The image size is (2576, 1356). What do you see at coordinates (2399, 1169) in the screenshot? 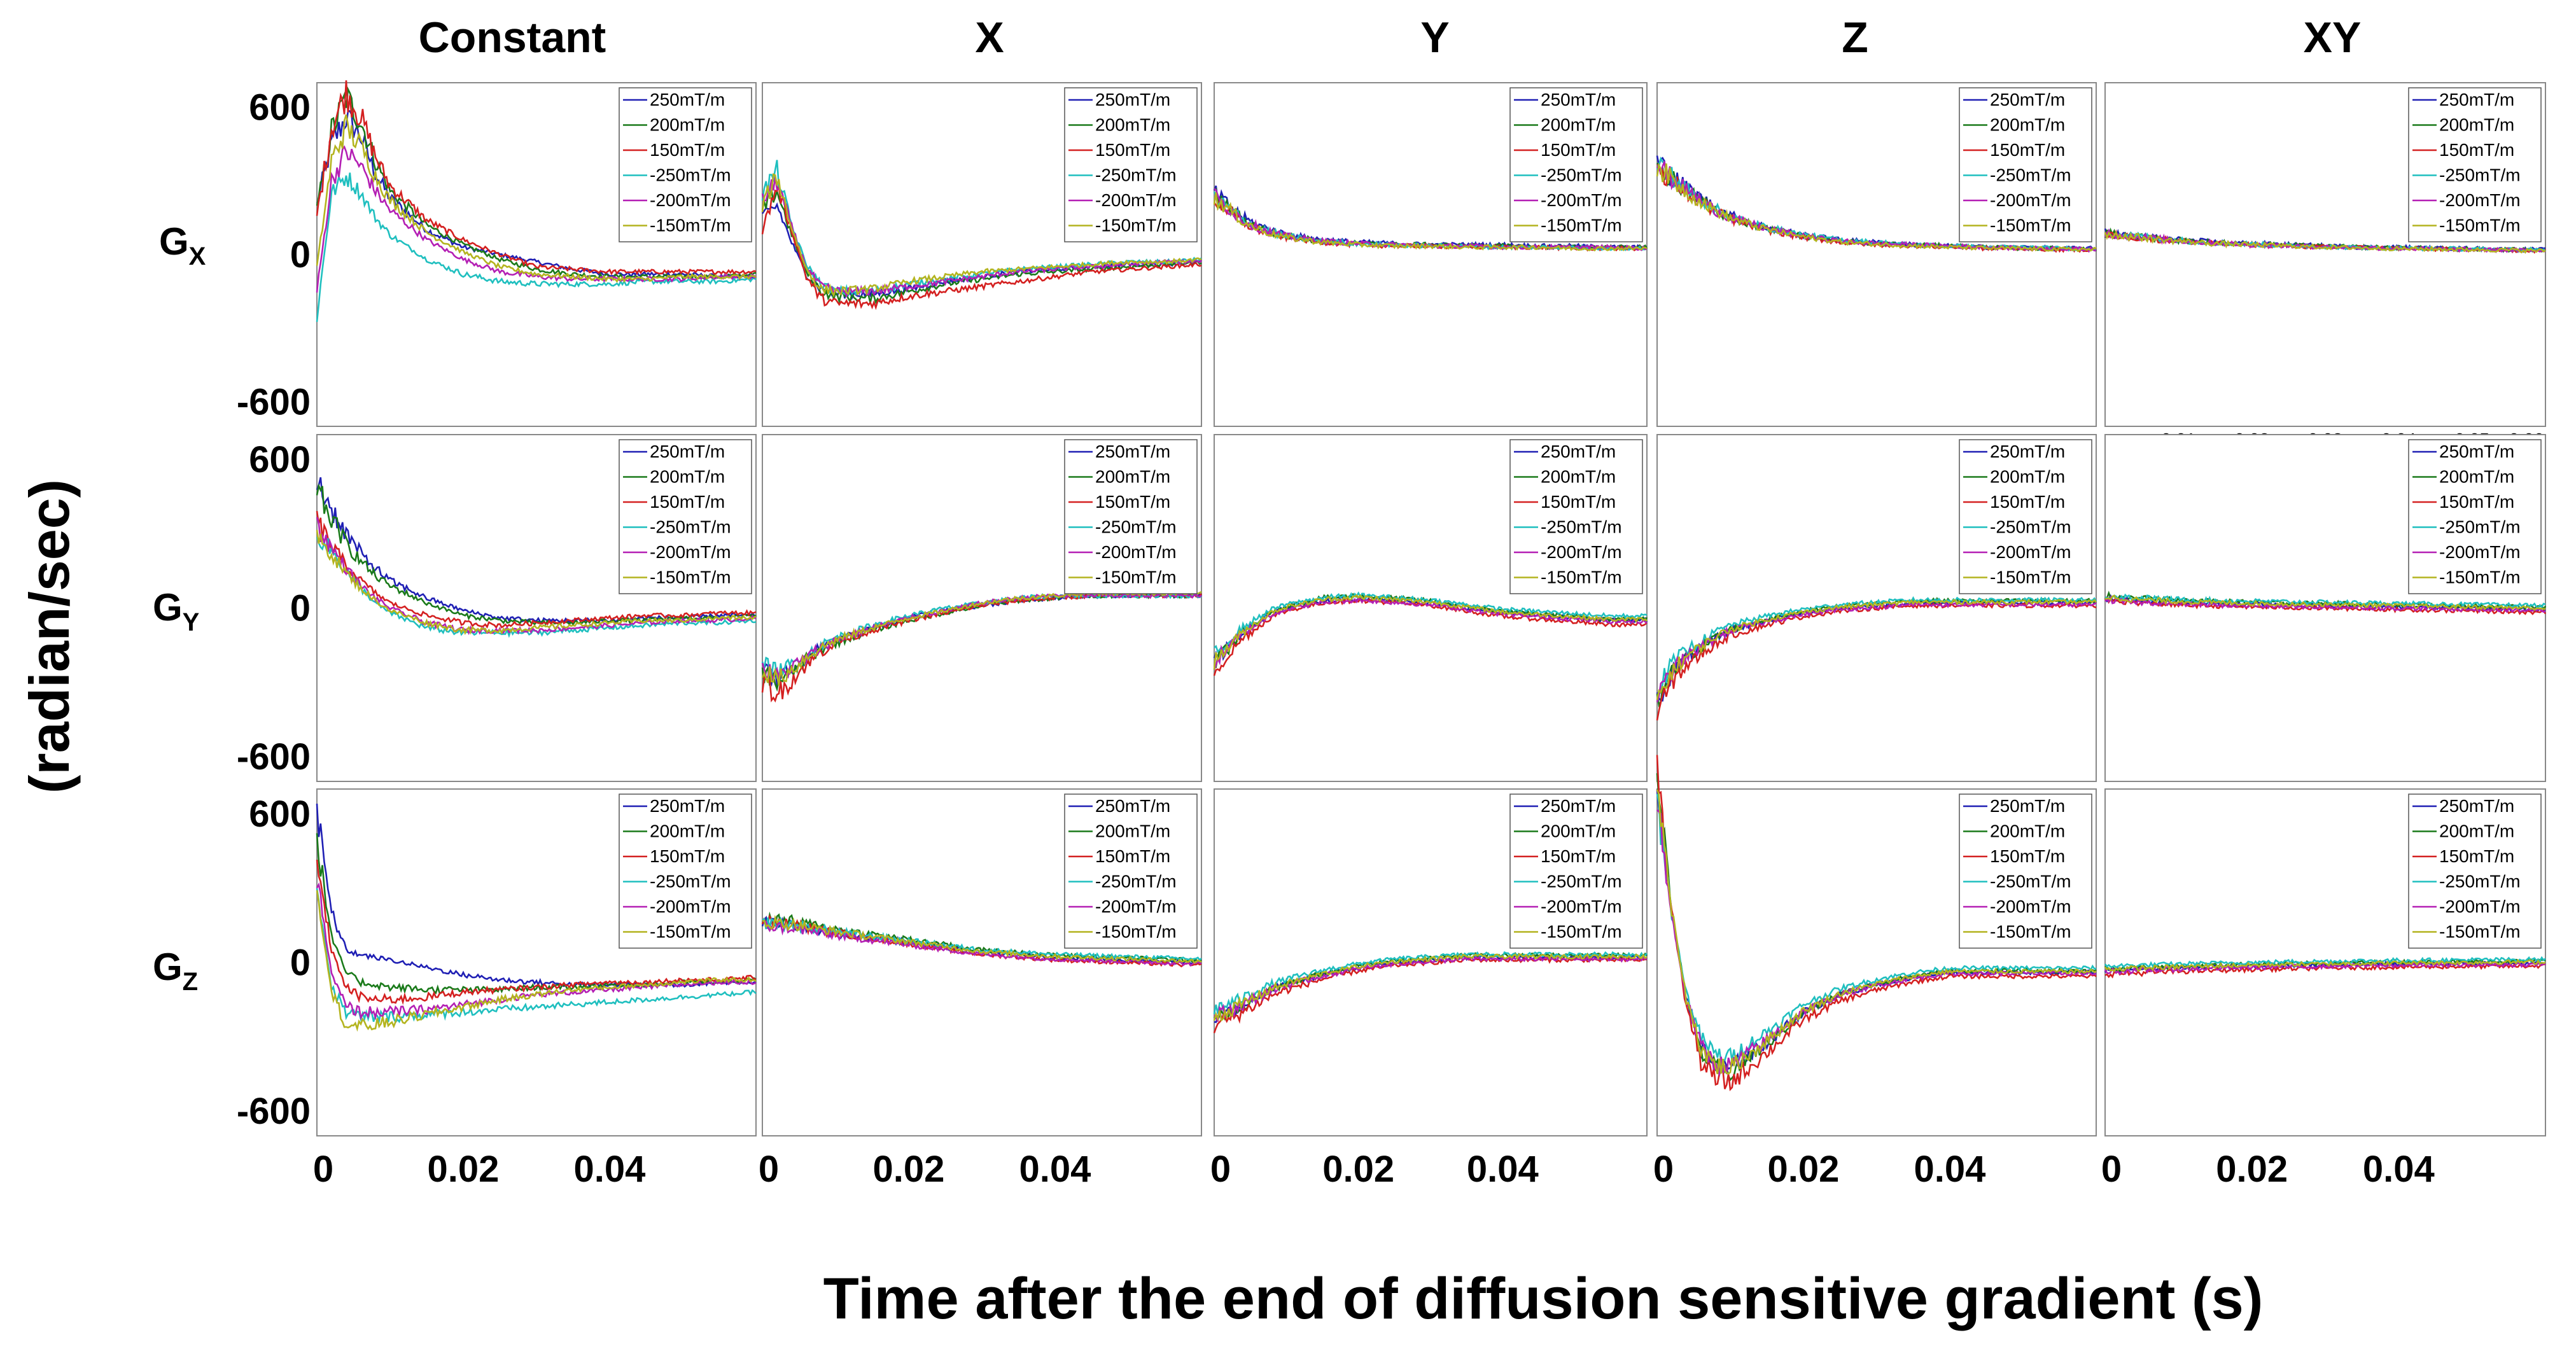
I see `x-tick-label: 0.04` at bounding box center [2399, 1169].